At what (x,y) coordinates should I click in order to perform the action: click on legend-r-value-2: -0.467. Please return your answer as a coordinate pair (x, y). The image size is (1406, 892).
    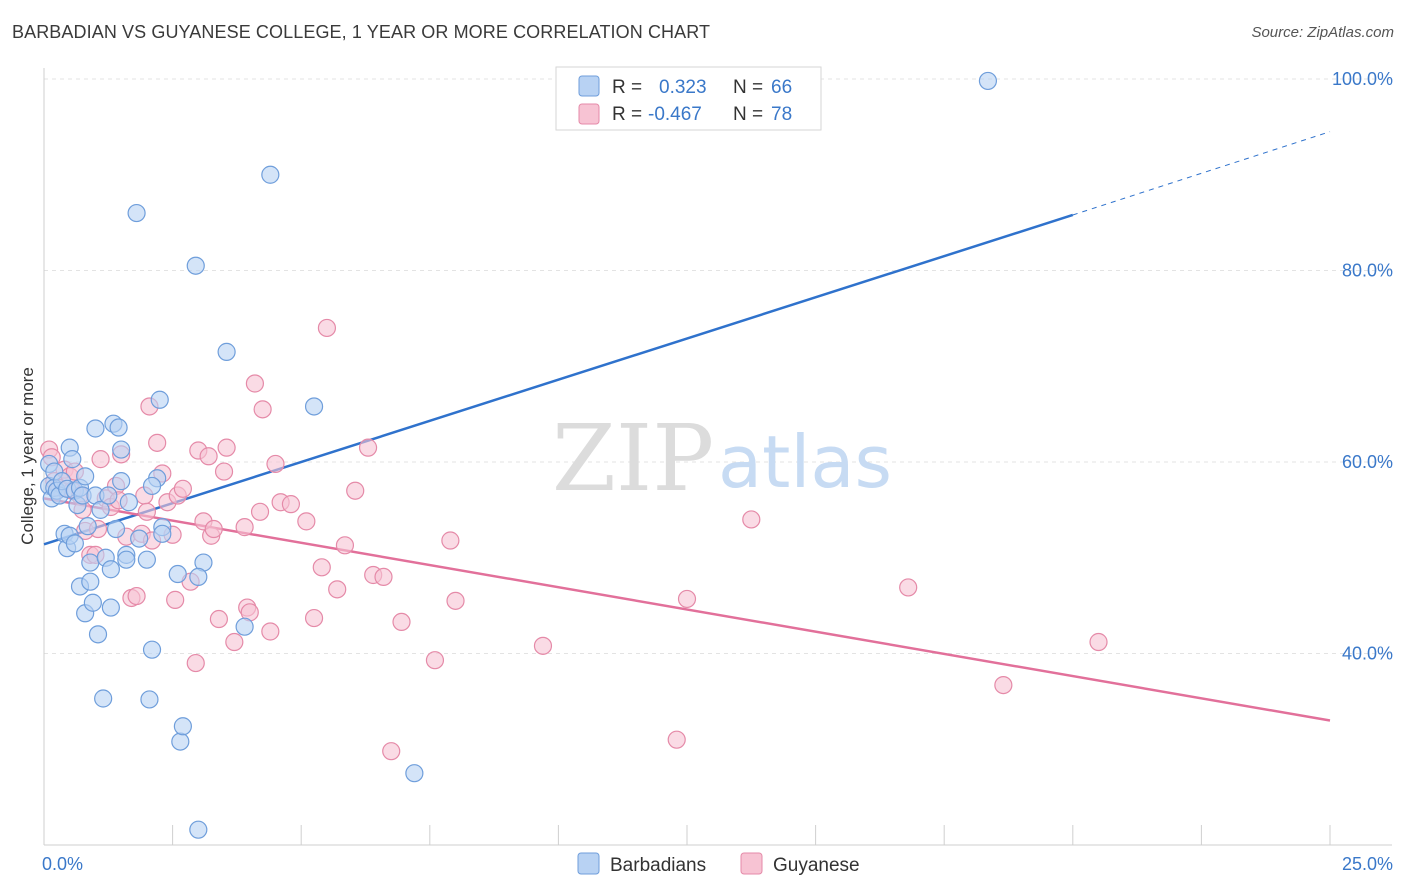
    Looking at the image, I should click on (675, 114).